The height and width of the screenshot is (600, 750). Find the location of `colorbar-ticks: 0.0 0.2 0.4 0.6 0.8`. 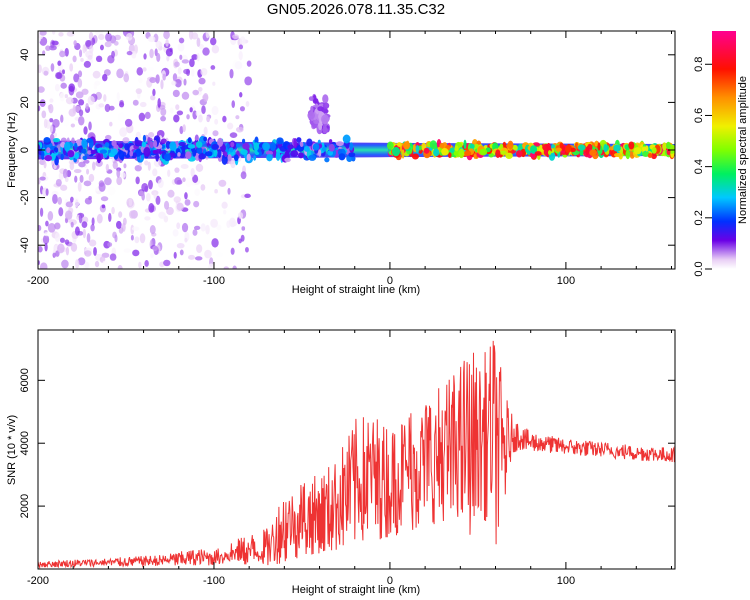

colorbar-ticks: 0.0 0.2 0.4 0.6 0.8 is located at coordinates (702, 167).